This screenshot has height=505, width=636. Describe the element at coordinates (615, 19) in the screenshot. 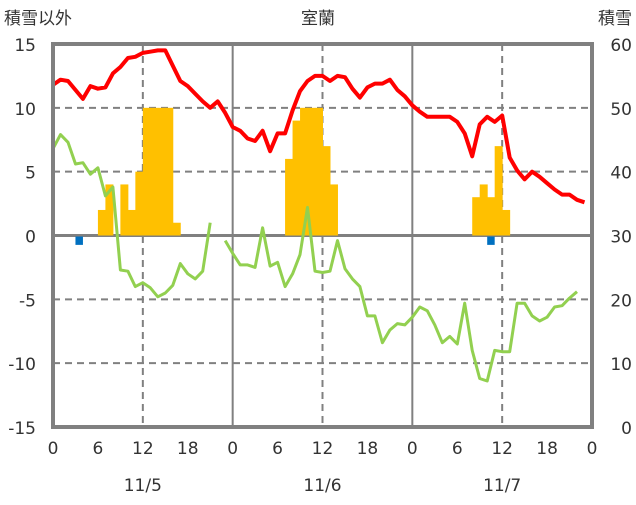

I see `right-axis-label: 積雪` at that location.